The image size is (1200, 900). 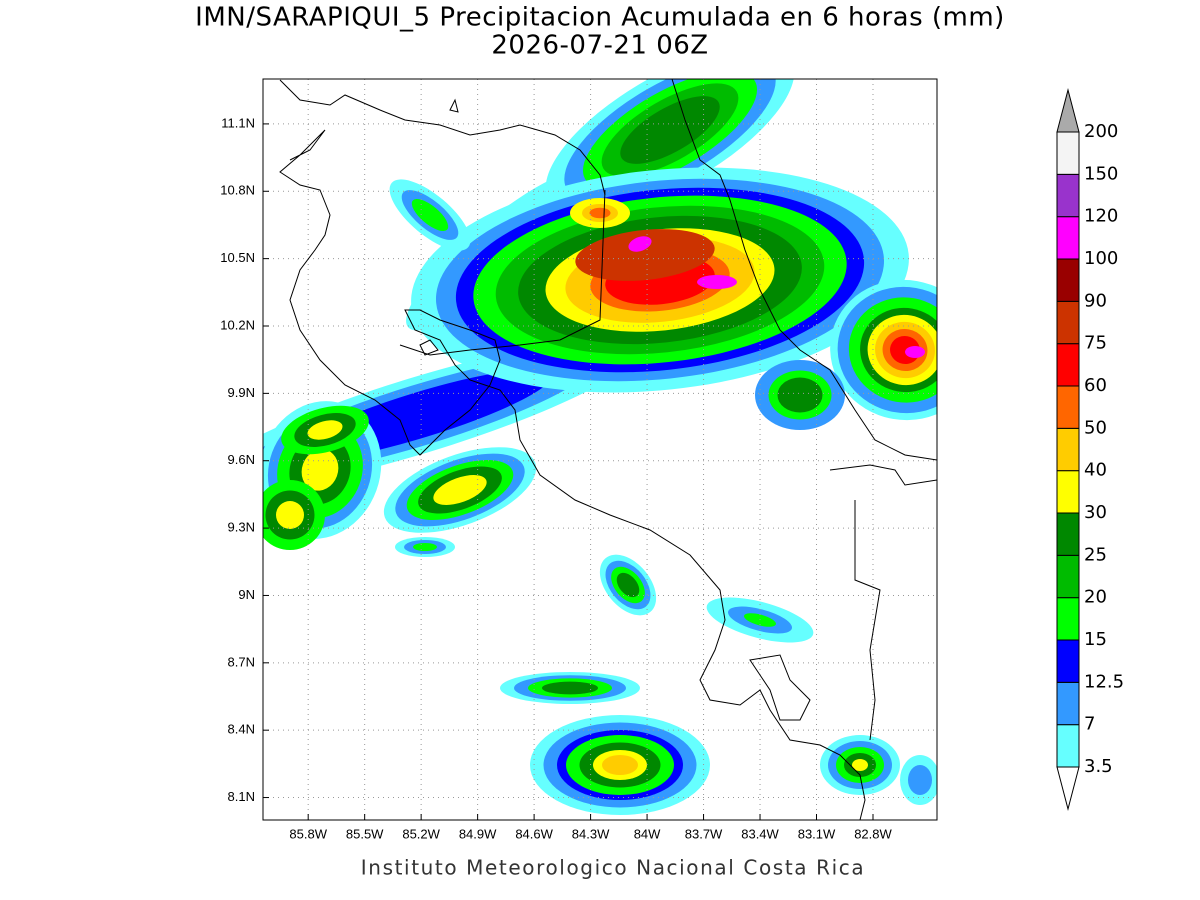 What do you see at coordinates (1095, 512) in the screenshot?
I see `colorbar-label: 30` at bounding box center [1095, 512].